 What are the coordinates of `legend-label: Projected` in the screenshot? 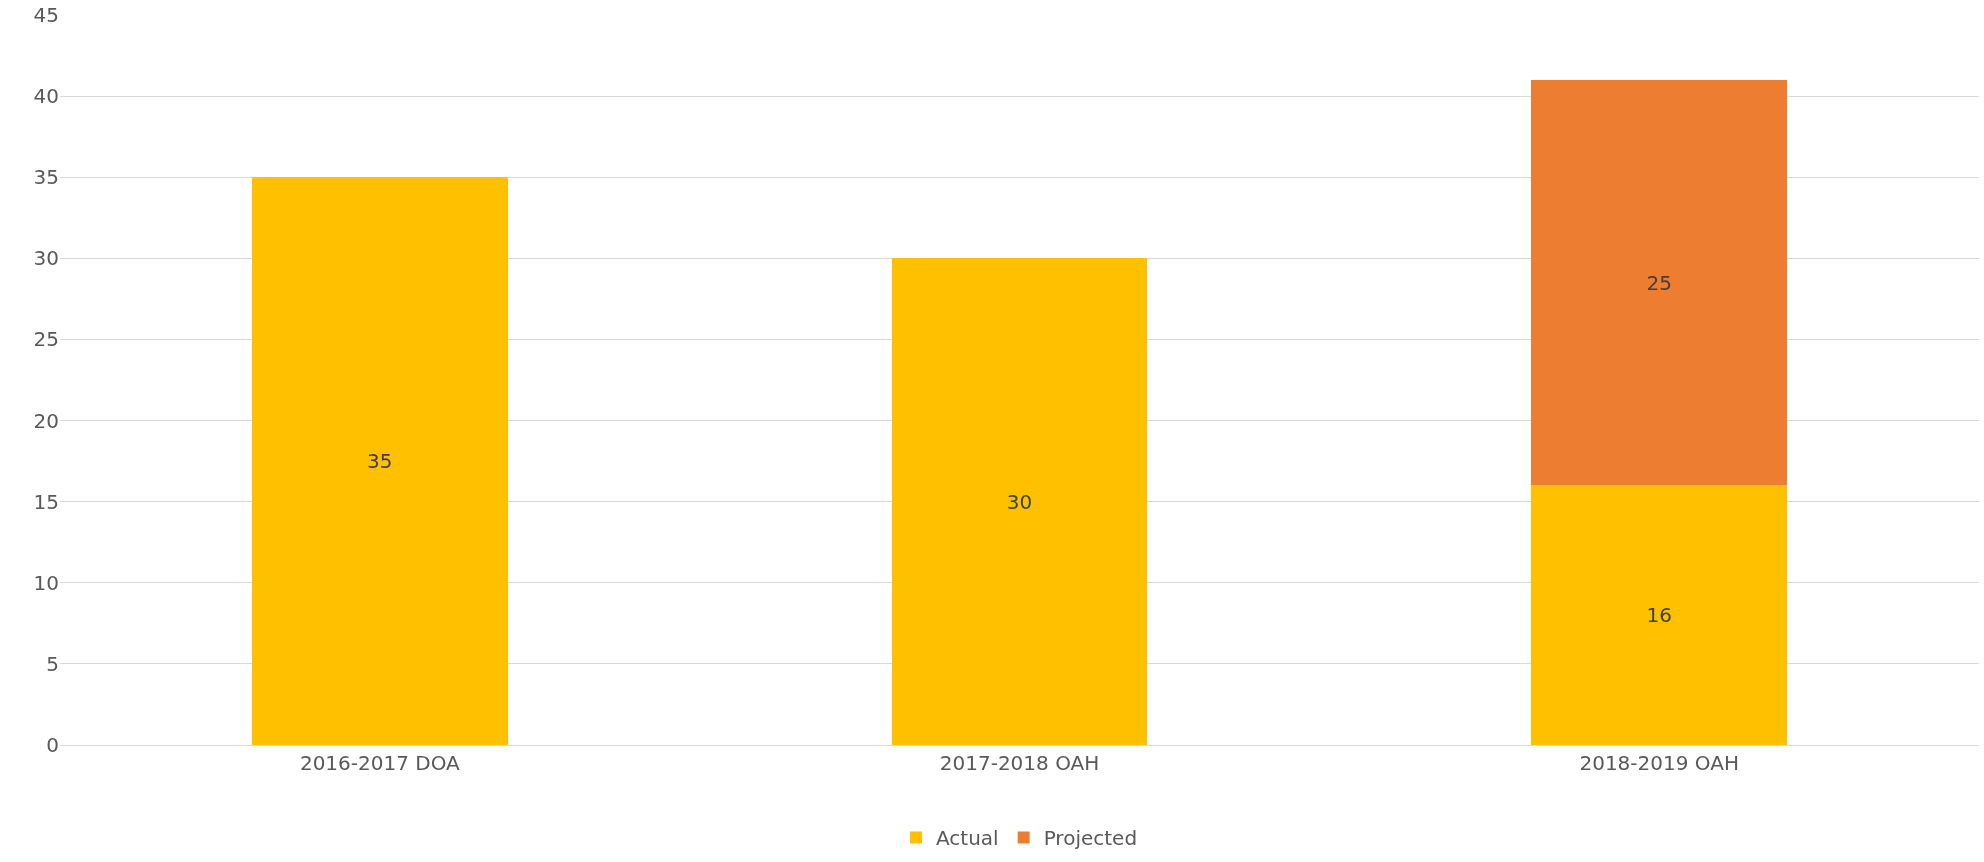 It's located at (1090, 838).